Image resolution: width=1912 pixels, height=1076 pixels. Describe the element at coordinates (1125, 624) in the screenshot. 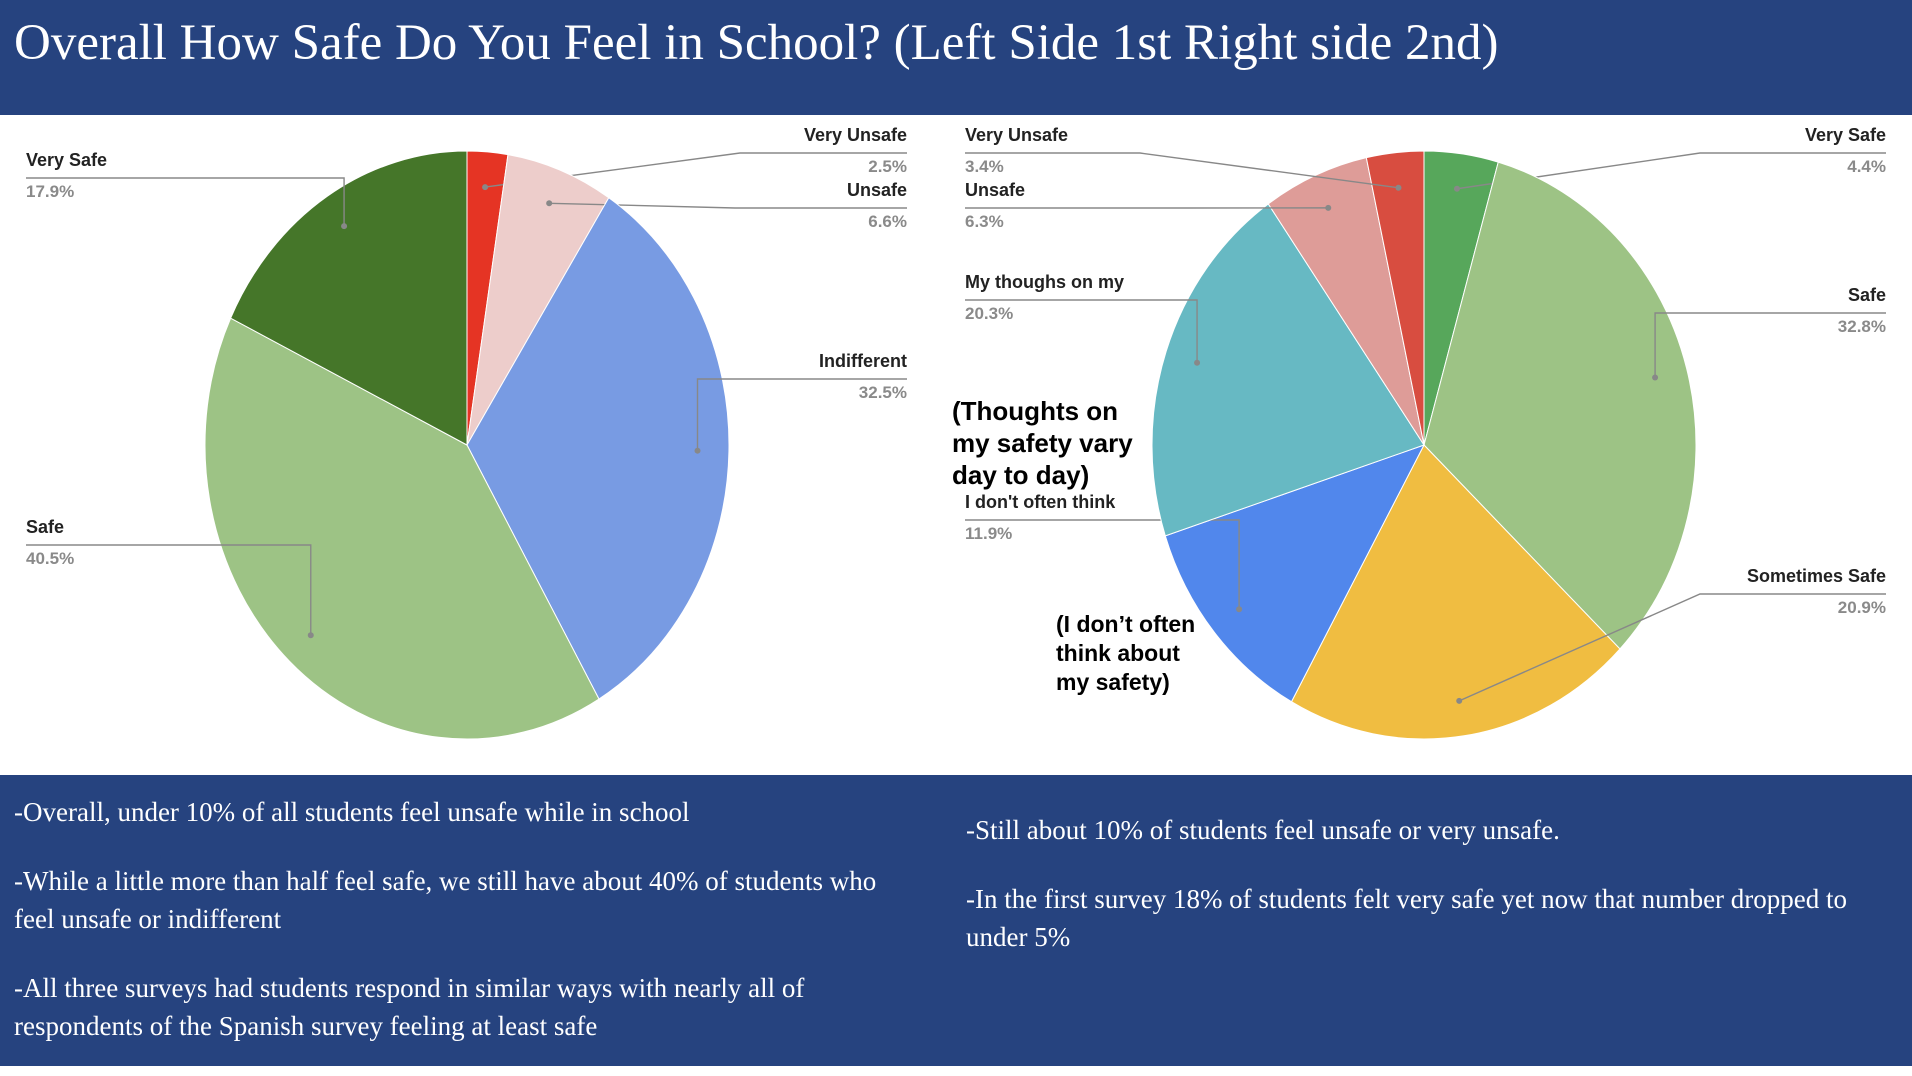

I see `annotation-2-line-1: (I don’t often` at that location.